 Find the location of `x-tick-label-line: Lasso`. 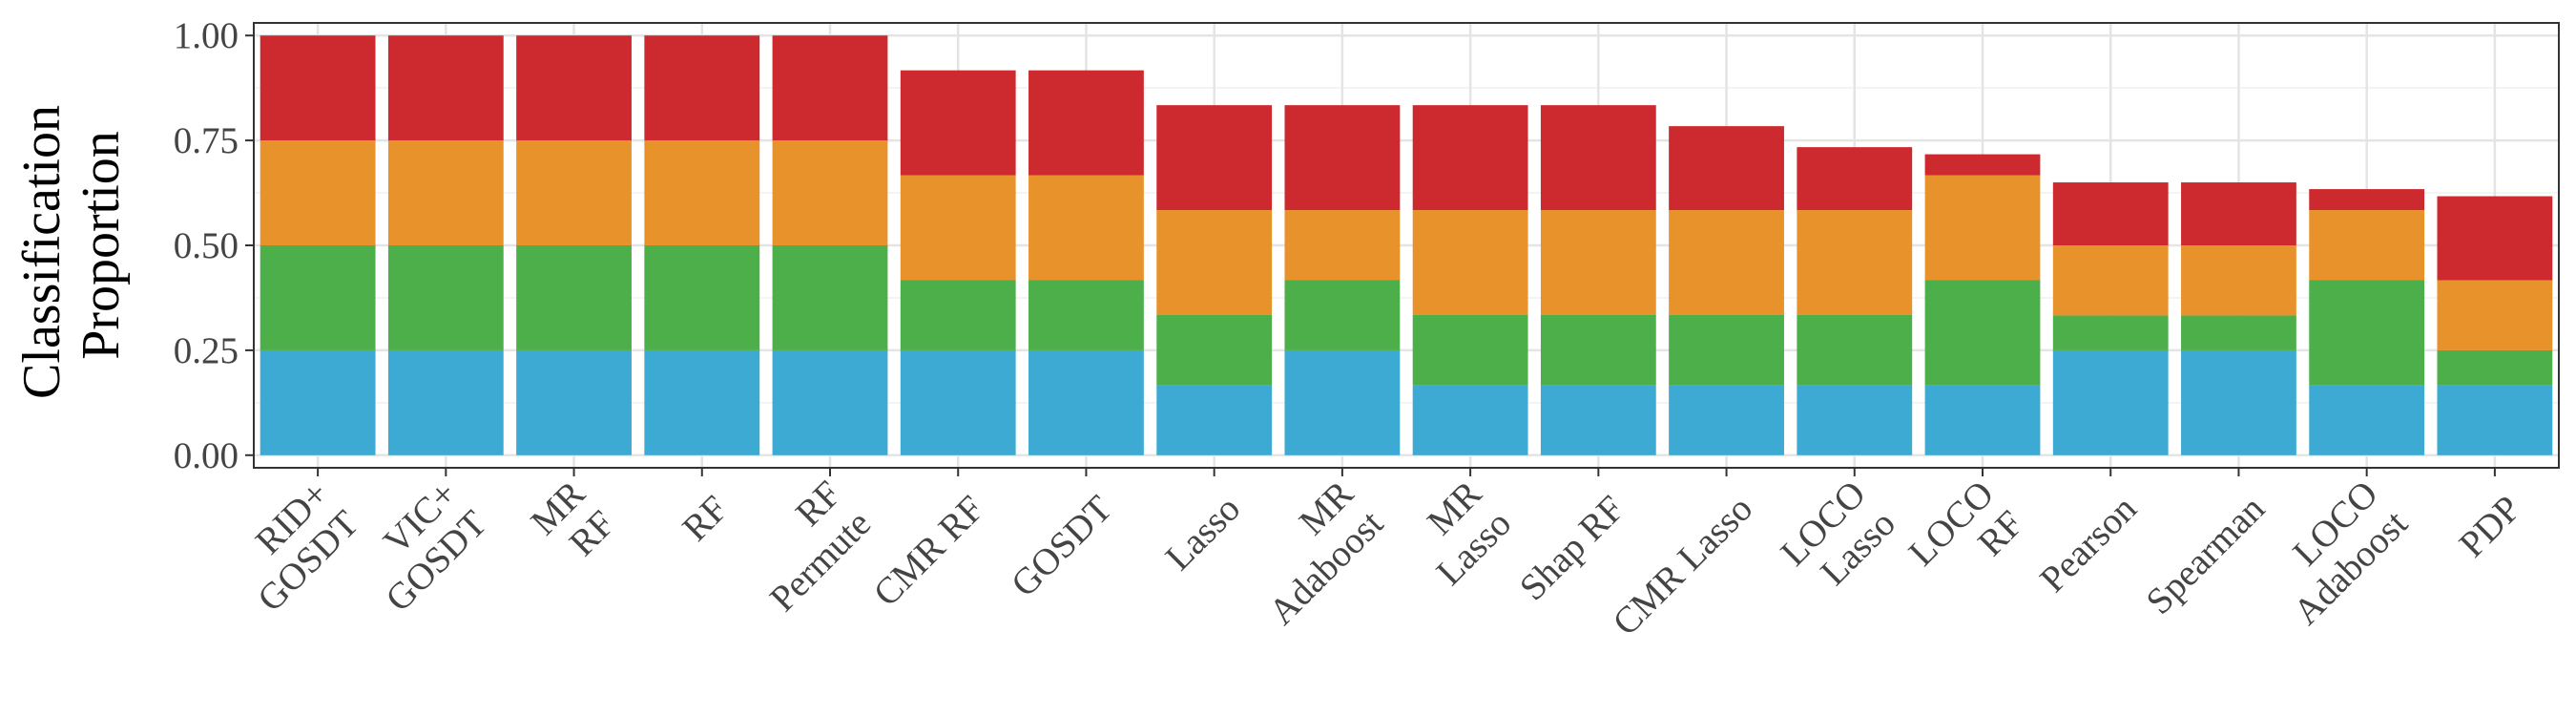

x-tick-label-line: Lasso is located at coordinates (1202, 533).